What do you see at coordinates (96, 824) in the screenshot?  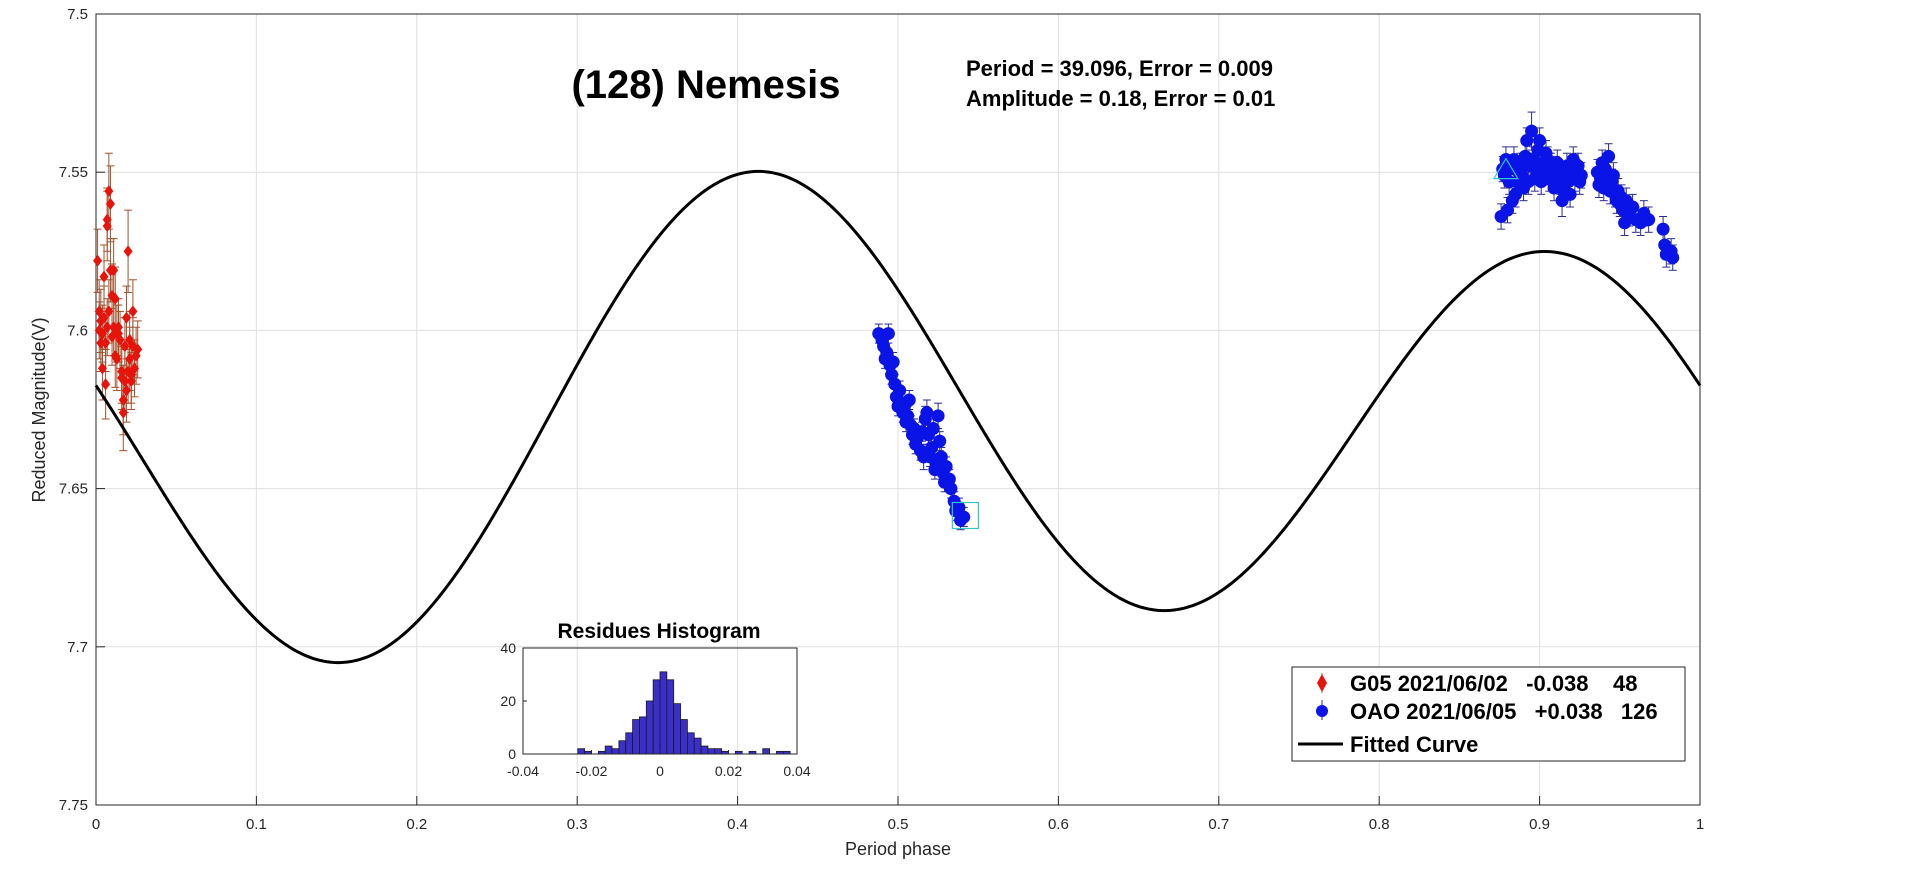 I see `x-tick-label: 0` at bounding box center [96, 824].